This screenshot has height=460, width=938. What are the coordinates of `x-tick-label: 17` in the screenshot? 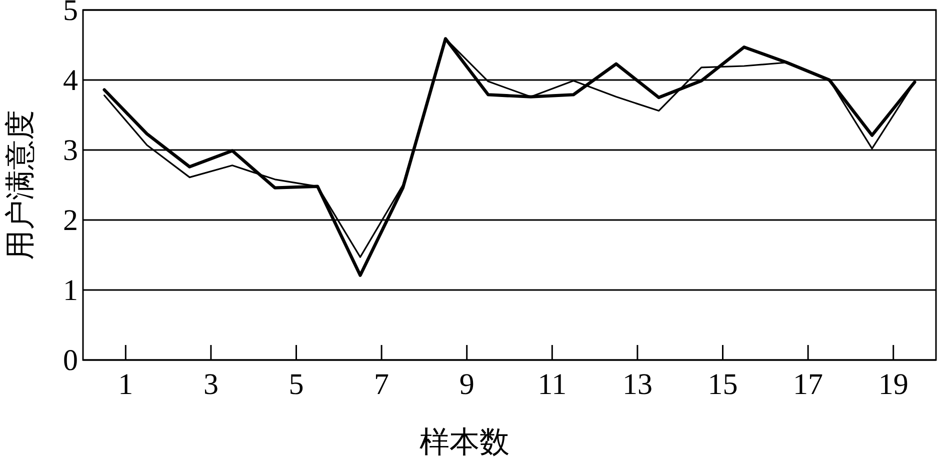 It's located at (808, 384).